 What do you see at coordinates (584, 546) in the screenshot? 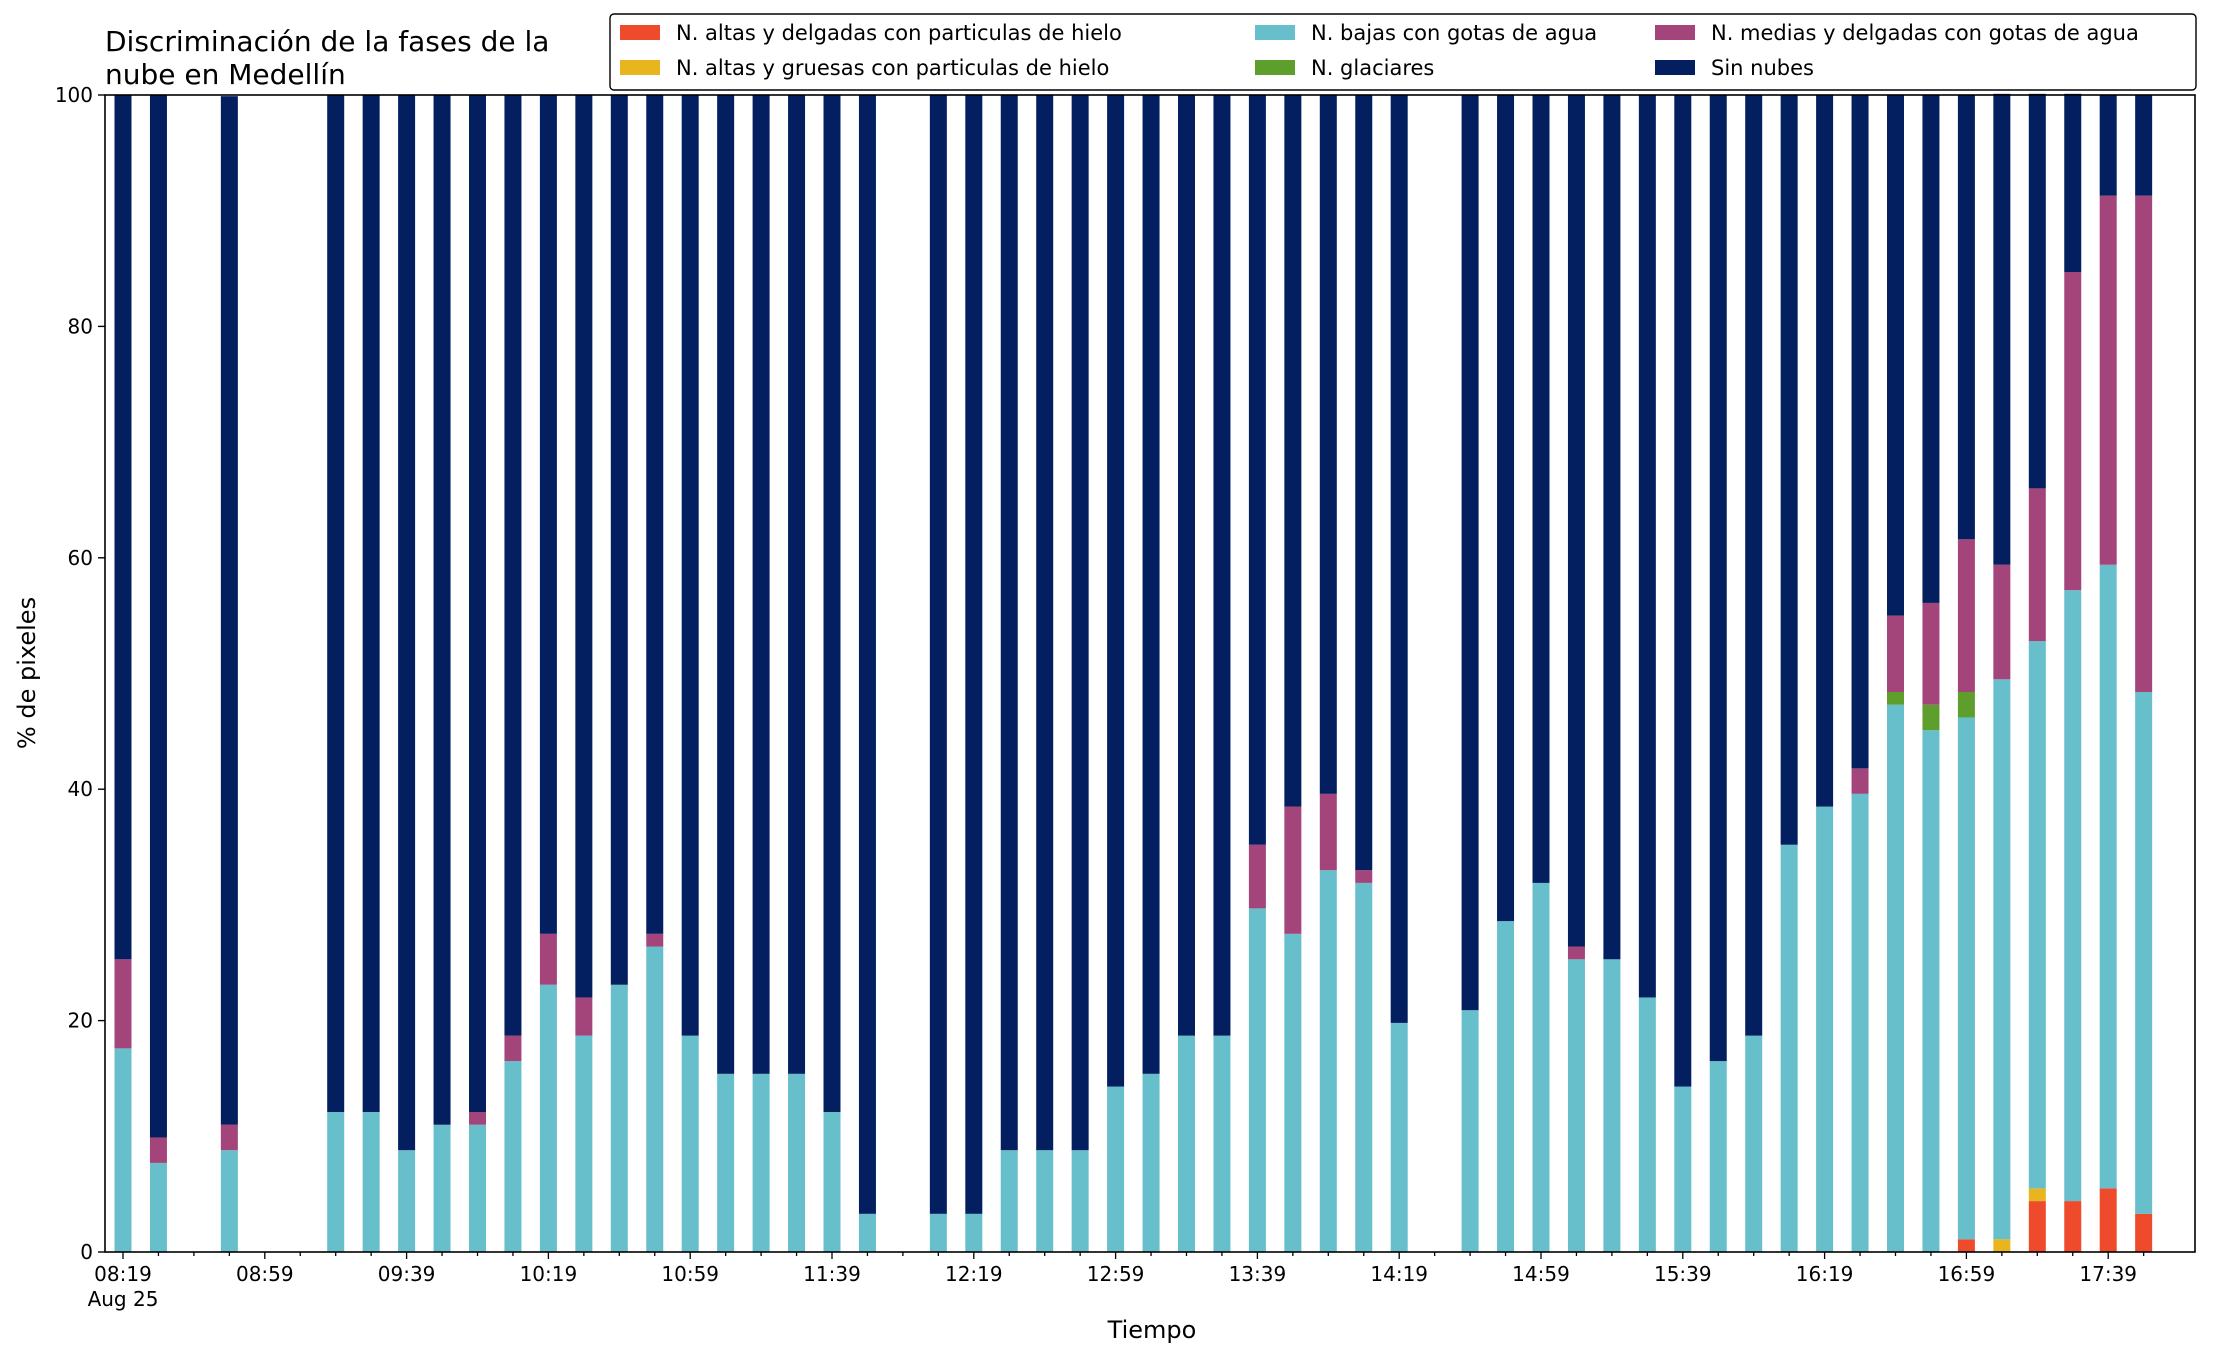
I see `bar-segment-13-s5` at bounding box center [584, 546].